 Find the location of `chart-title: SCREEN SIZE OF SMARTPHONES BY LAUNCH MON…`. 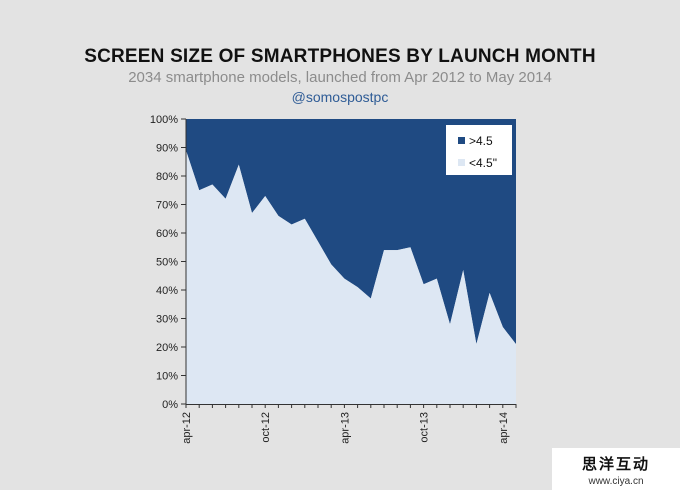

chart-title: SCREEN SIZE OF SMARTPHONES BY LAUNCH MON… is located at coordinates (340, 56).